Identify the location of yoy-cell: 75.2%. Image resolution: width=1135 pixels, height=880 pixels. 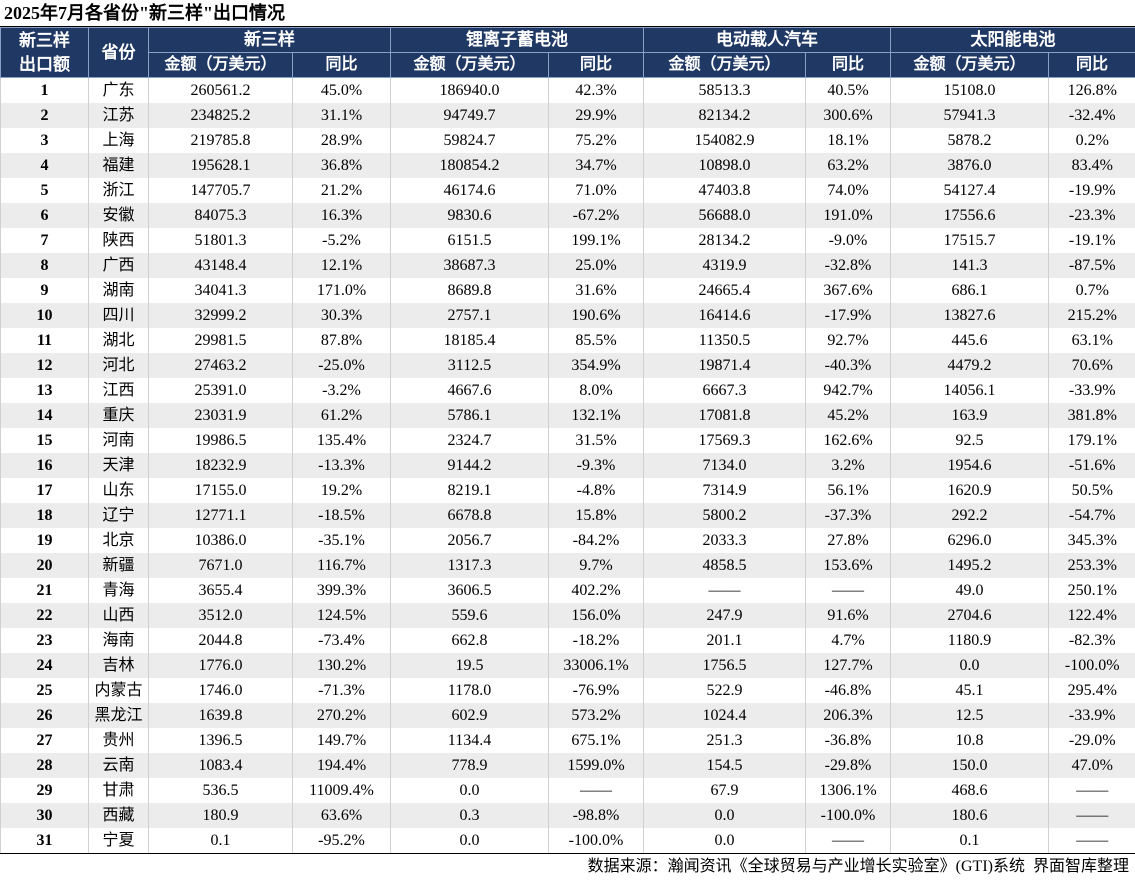
(596, 140).